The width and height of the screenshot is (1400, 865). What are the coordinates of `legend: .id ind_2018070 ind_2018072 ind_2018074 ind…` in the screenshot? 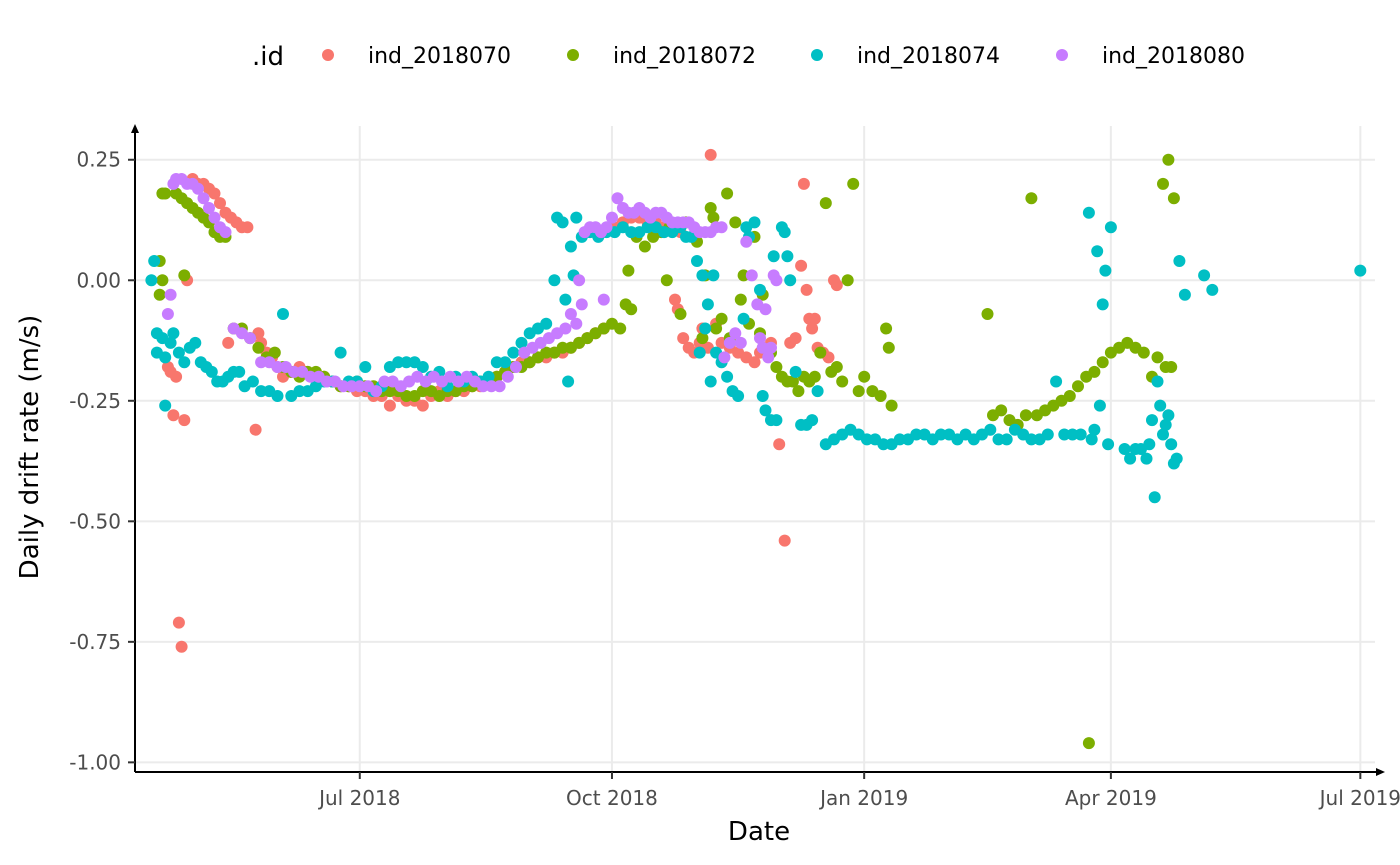 It's located at (748, 57).